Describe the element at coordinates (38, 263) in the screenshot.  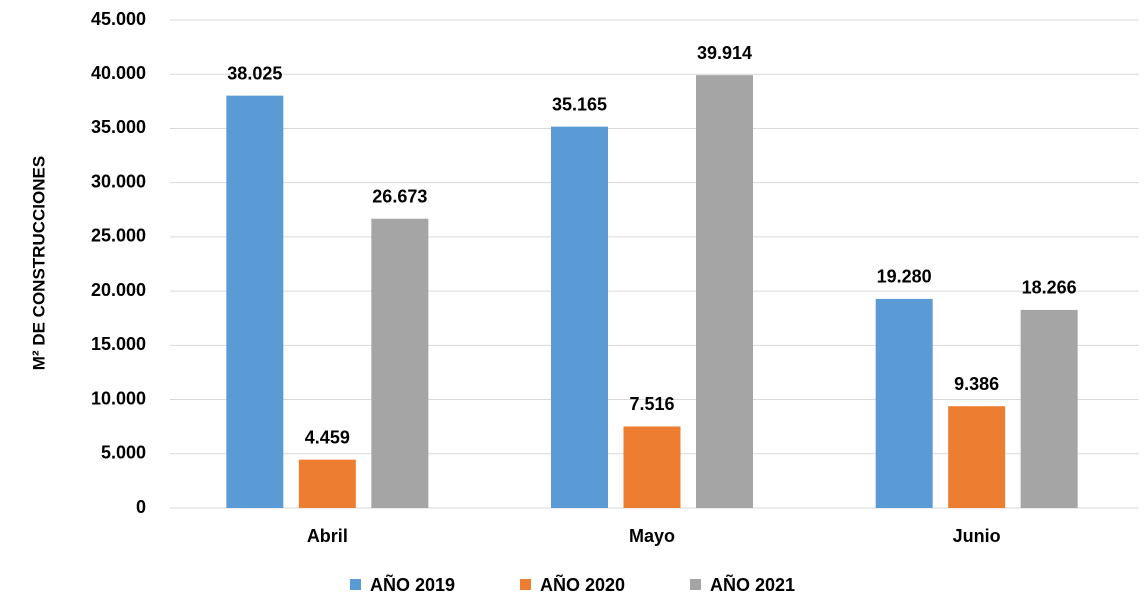
I see `y-axis-label: M² DE CONSTRUCCIONES` at that location.